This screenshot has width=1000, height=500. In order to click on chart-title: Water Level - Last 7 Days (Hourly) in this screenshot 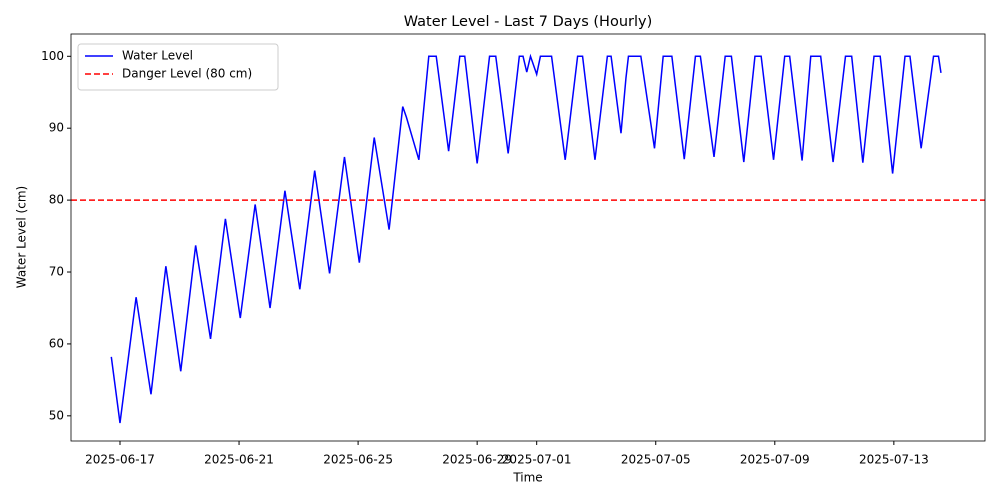, I will do `click(528, 22)`.